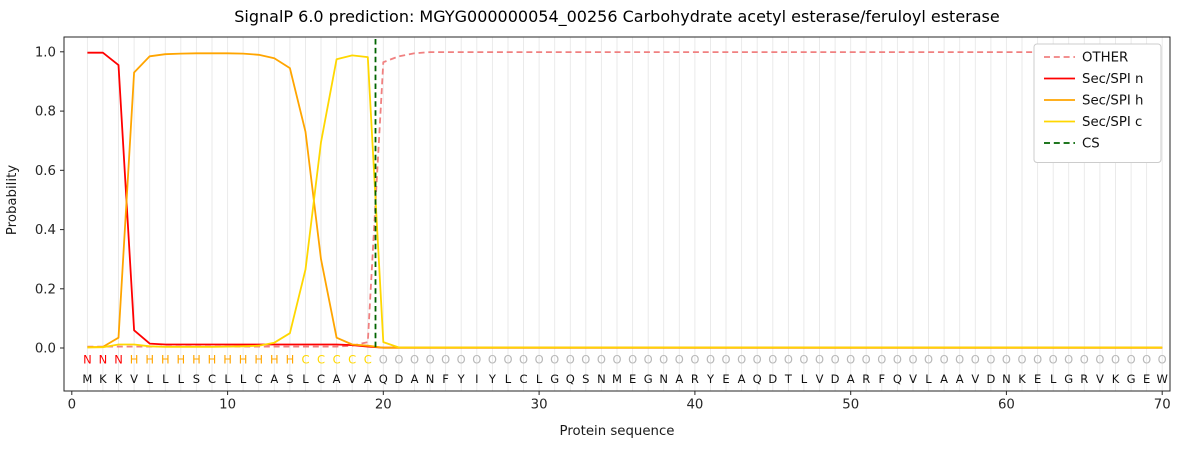  Describe the element at coordinates (227, 405) in the screenshot. I see `x-tick-label: 10` at that location.